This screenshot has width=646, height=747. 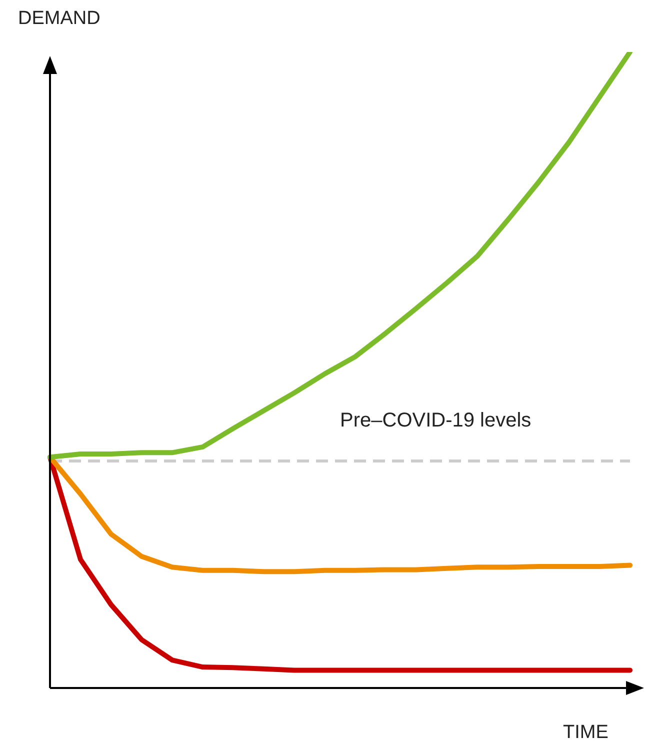 What do you see at coordinates (436, 420) in the screenshot?
I see `ref-line-label: Pre–COVID-19 levels` at bounding box center [436, 420].